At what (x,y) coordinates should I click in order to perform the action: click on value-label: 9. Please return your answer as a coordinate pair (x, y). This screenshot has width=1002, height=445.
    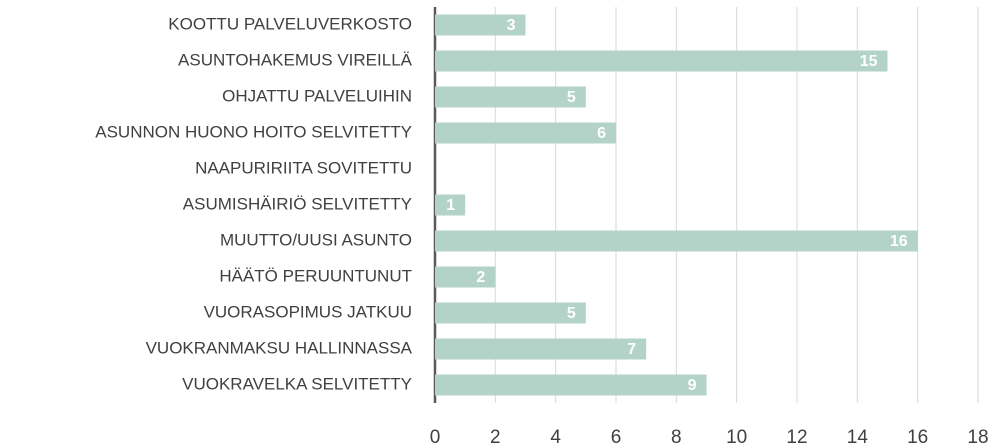
    Looking at the image, I should click on (692, 385).